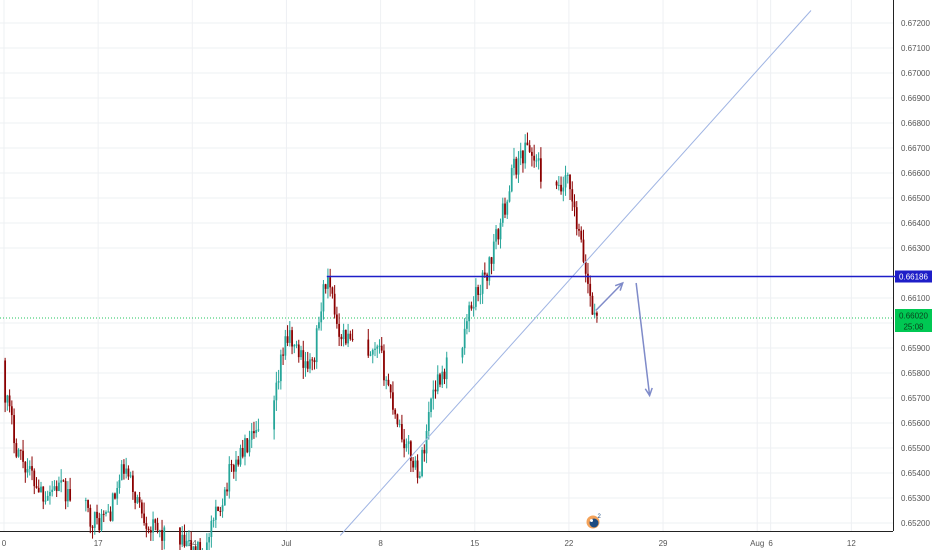 The height and width of the screenshot is (550, 932). Describe the element at coordinates (915, 148) in the screenshot. I see `y-tick-label: 0.66700` at that location.